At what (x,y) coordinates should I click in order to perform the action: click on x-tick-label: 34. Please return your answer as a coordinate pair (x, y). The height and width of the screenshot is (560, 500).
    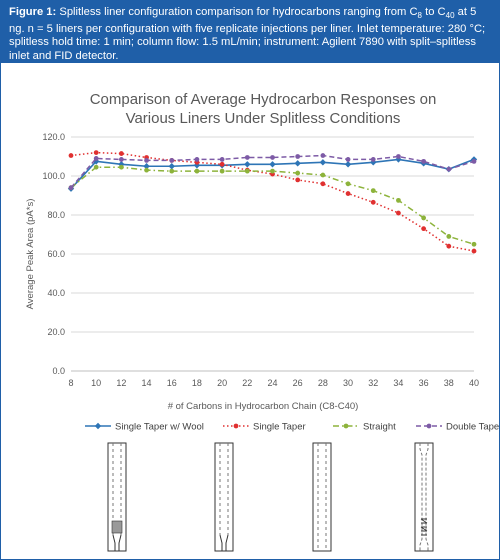
    Looking at the image, I should click on (398, 383).